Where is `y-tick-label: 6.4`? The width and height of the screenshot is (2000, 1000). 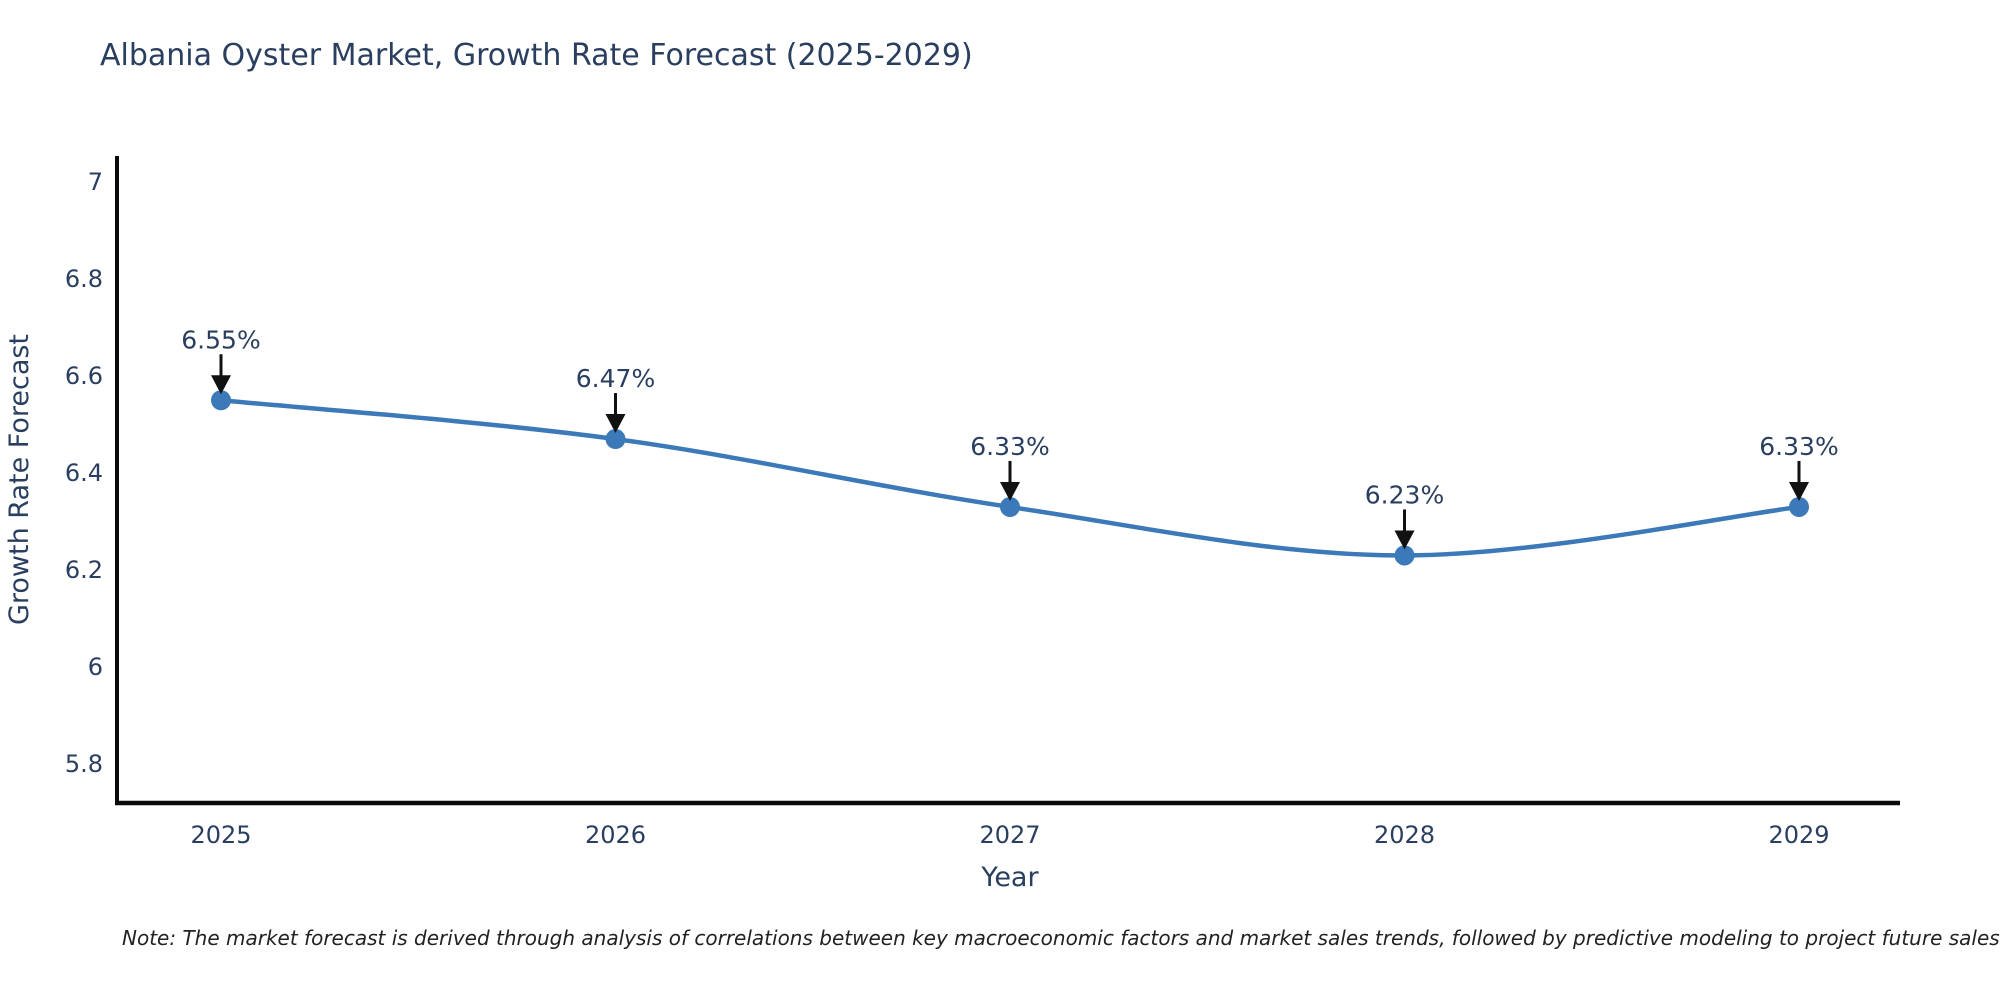
y-tick-label: 6.4 is located at coordinates (84, 473).